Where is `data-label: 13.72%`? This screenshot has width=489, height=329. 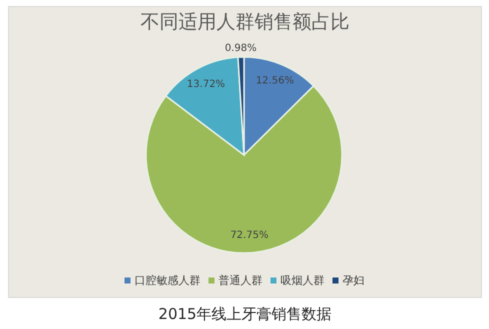 data-label: 13.72% is located at coordinates (206, 84).